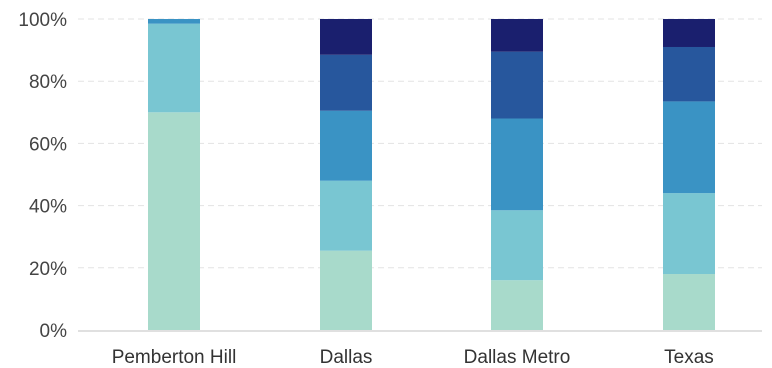  I want to click on y-tick-label: 80%, so click(48, 82).